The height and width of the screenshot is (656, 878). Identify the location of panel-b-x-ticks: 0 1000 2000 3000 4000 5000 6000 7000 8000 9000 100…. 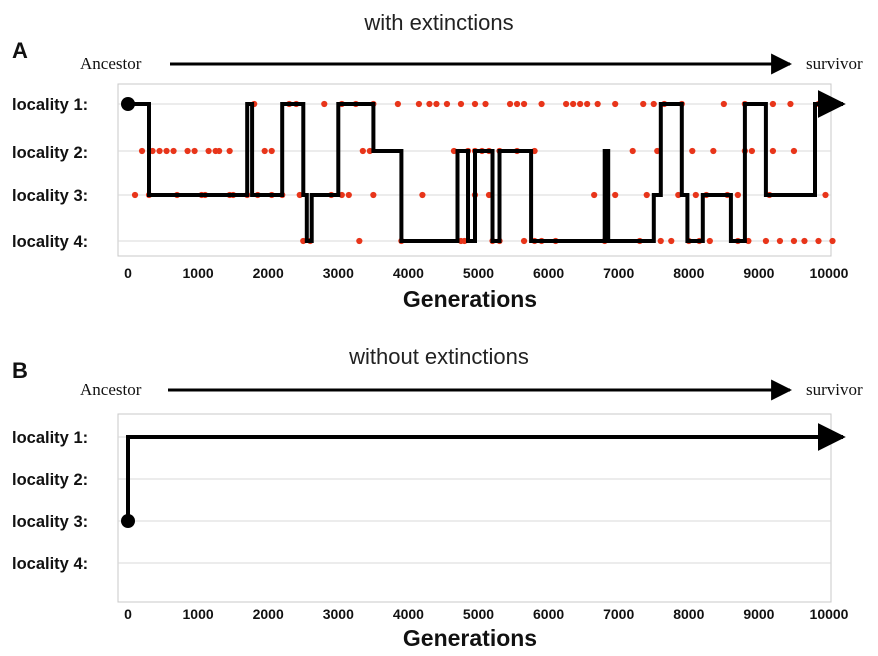
(486, 614).